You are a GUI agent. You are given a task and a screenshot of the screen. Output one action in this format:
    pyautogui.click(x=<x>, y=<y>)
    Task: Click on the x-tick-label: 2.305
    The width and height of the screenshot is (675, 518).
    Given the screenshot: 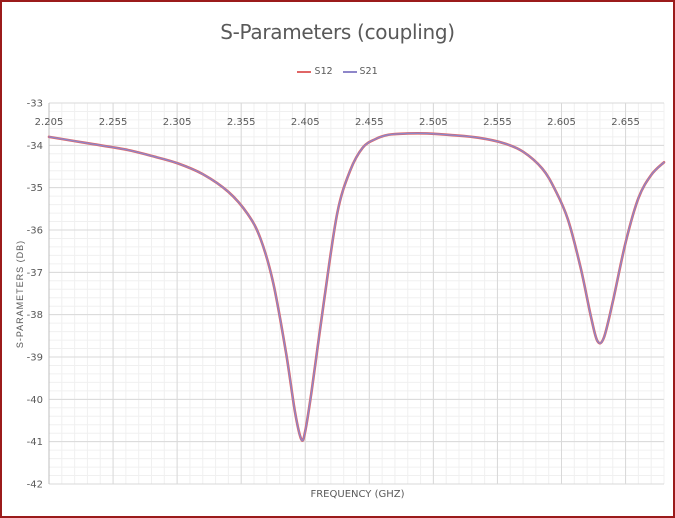 What is the action you would take?
    pyautogui.click(x=177, y=122)
    